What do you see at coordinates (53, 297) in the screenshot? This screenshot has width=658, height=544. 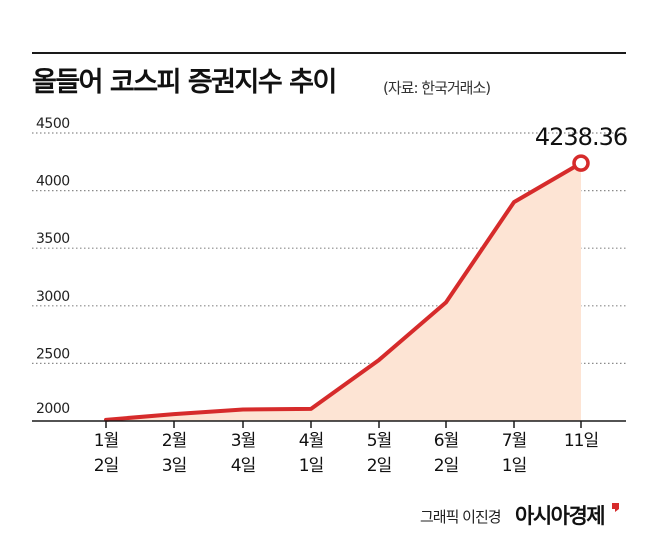 I see `y-tick-label: 3000` at bounding box center [53, 297].